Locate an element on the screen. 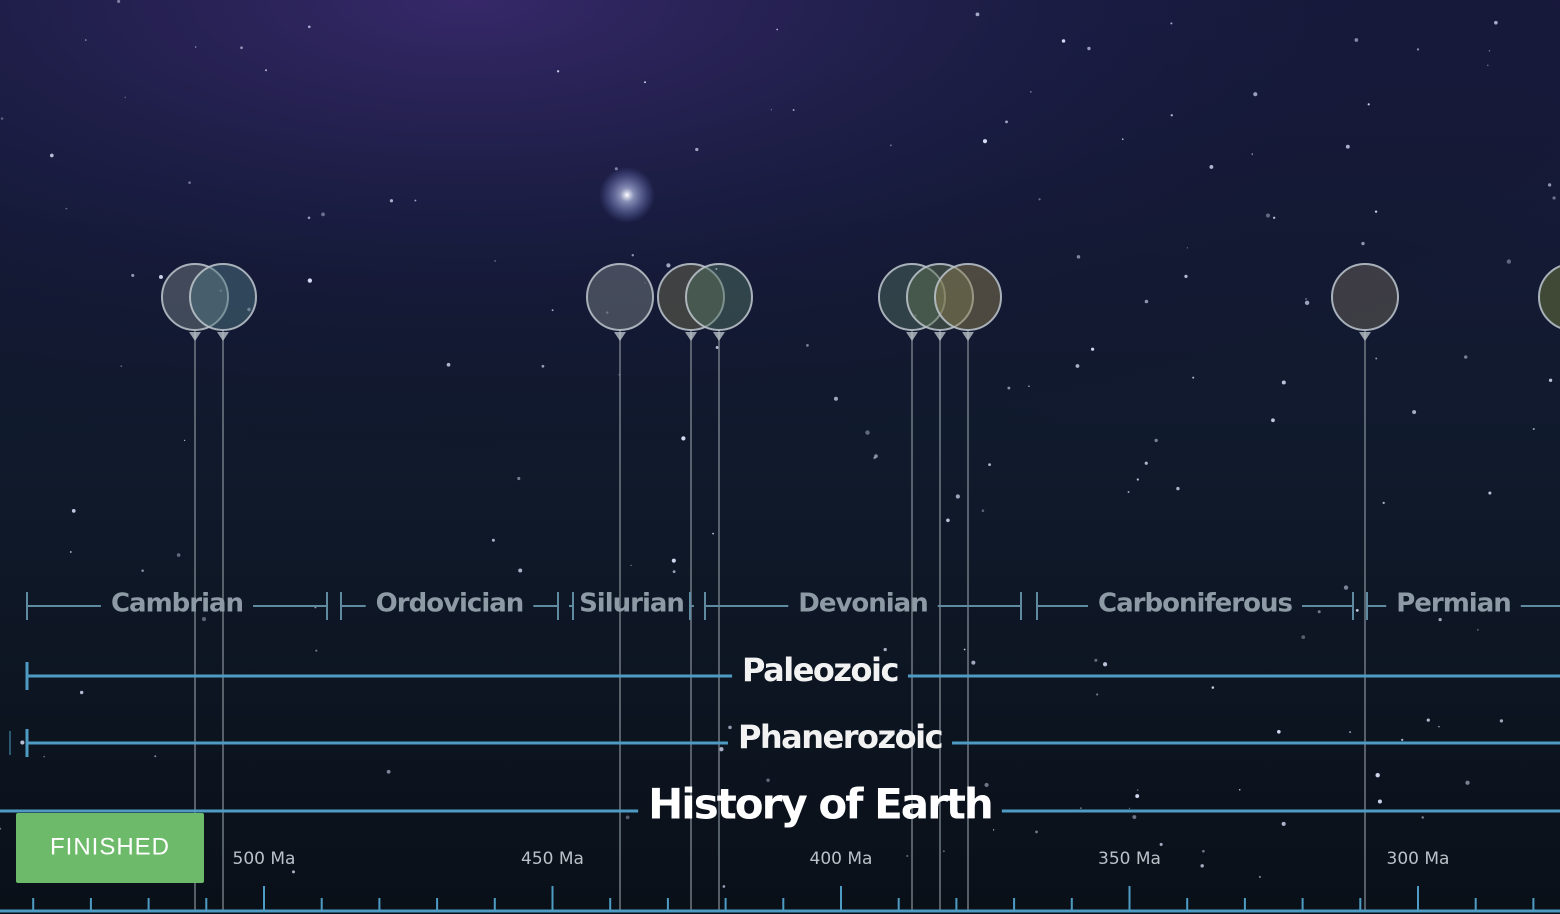 Image resolution: width=1560 pixels, height=914 pixels. axis-label: 450 Ma is located at coordinates (552, 859).